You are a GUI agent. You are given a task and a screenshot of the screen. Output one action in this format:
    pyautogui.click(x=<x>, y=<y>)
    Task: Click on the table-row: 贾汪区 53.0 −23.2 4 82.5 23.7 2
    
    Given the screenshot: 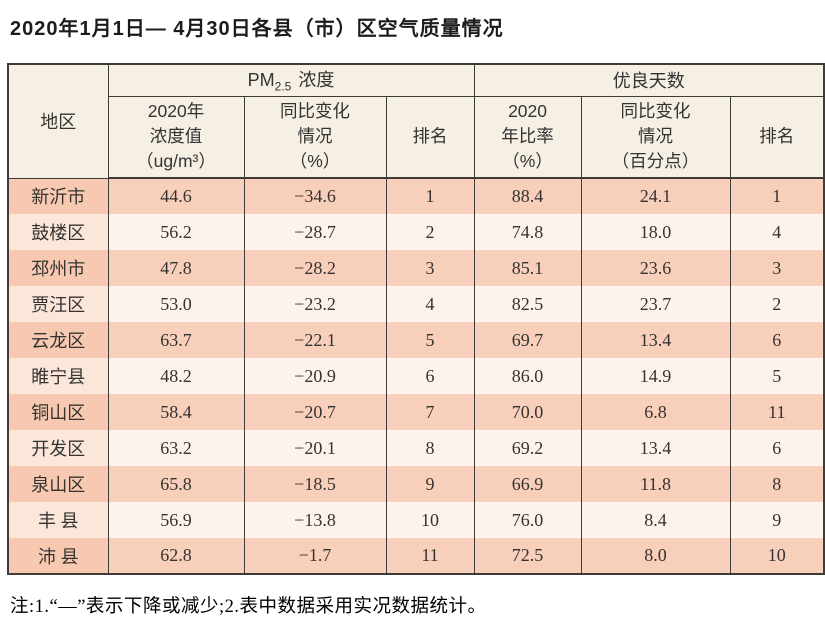 What is the action you would take?
    pyautogui.click(x=416, y=304)
    